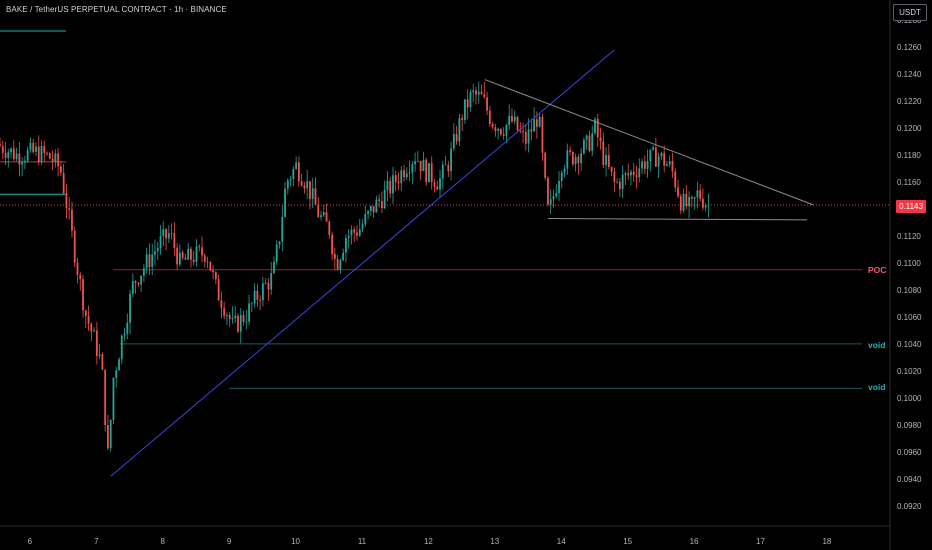  Describe the element at coordinates (30, 541) in the screenshot. I see `x-tick-label: 6` at that location.